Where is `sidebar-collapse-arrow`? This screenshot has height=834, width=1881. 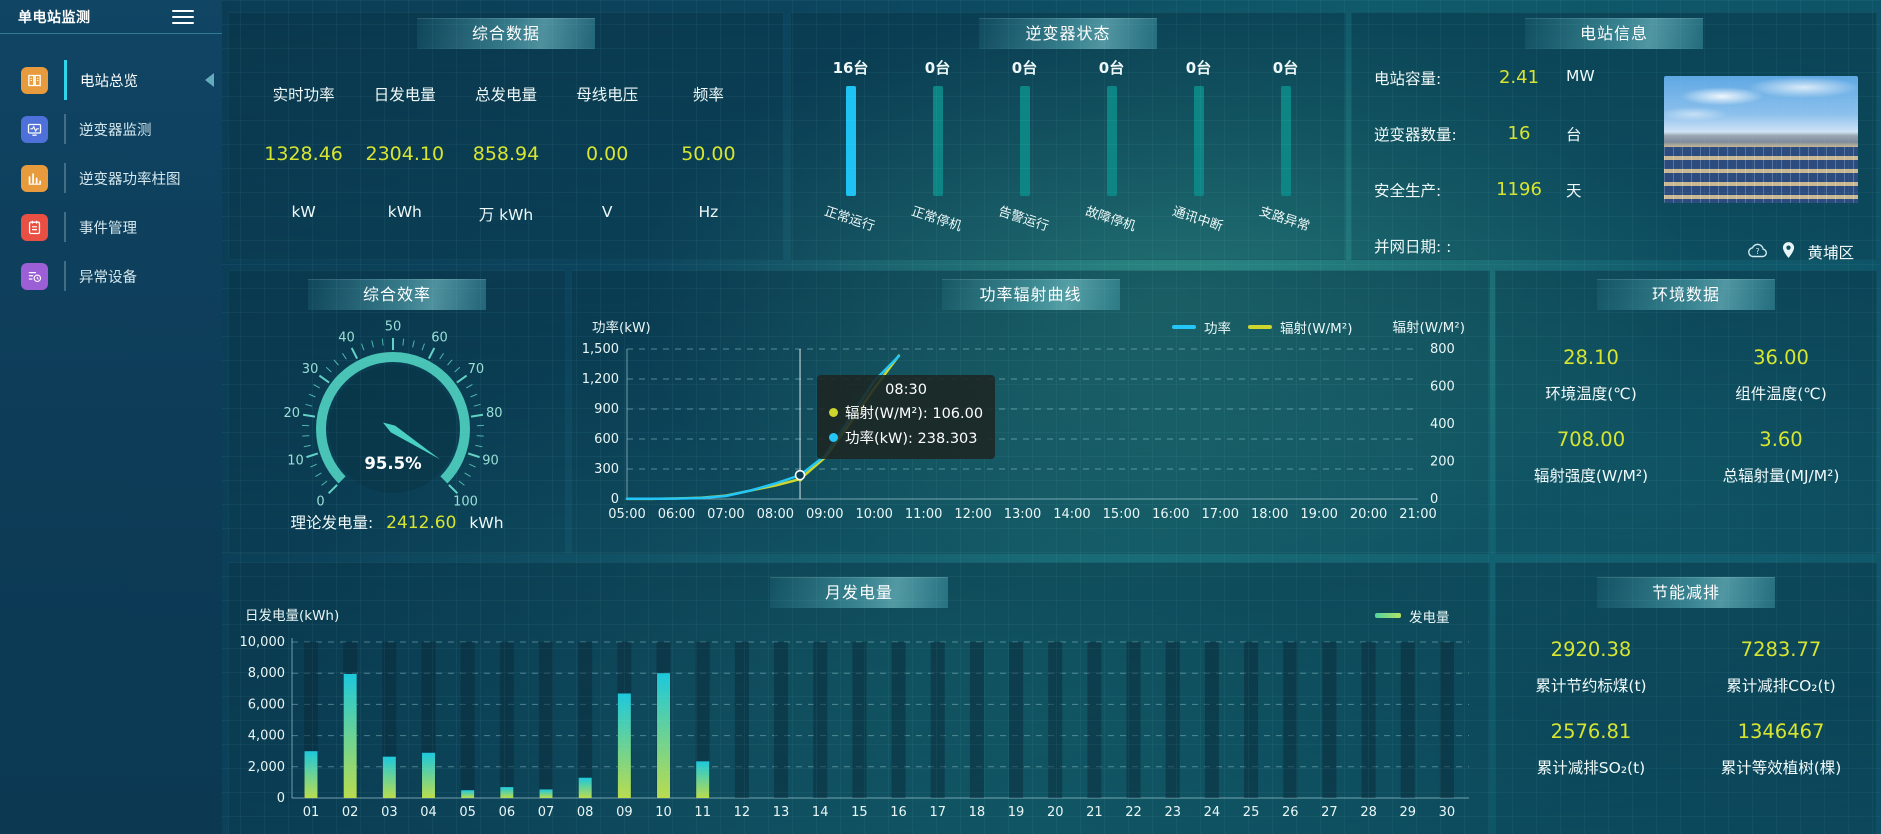 sidebar-collapse-arrow is located at coordinates (209, 80).